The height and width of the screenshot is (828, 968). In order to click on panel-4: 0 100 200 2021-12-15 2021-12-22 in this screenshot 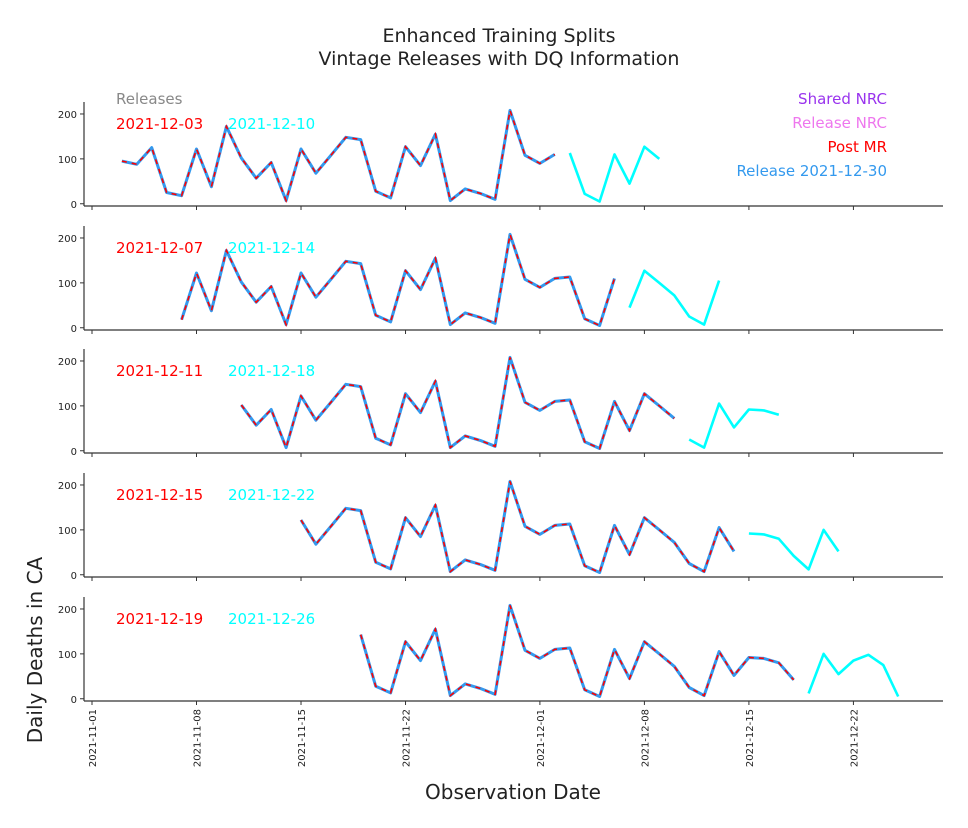, I will do `click(500, 527)`.